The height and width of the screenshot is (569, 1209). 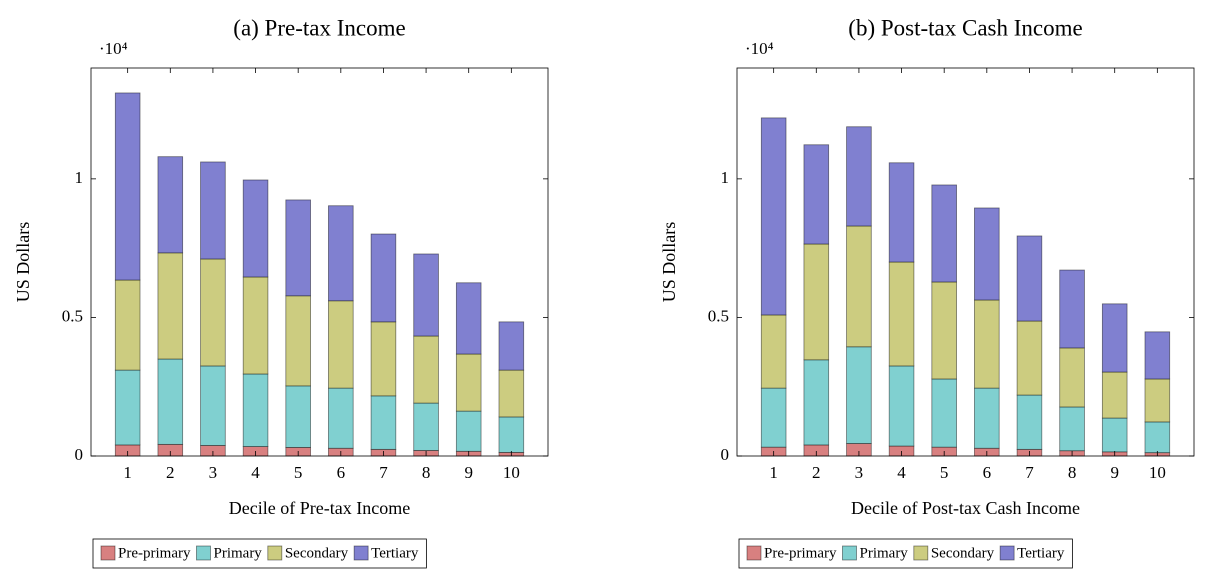 I want to click on x-axis-label: Decile of Pre-tax Income, so click(x=319, y=508).